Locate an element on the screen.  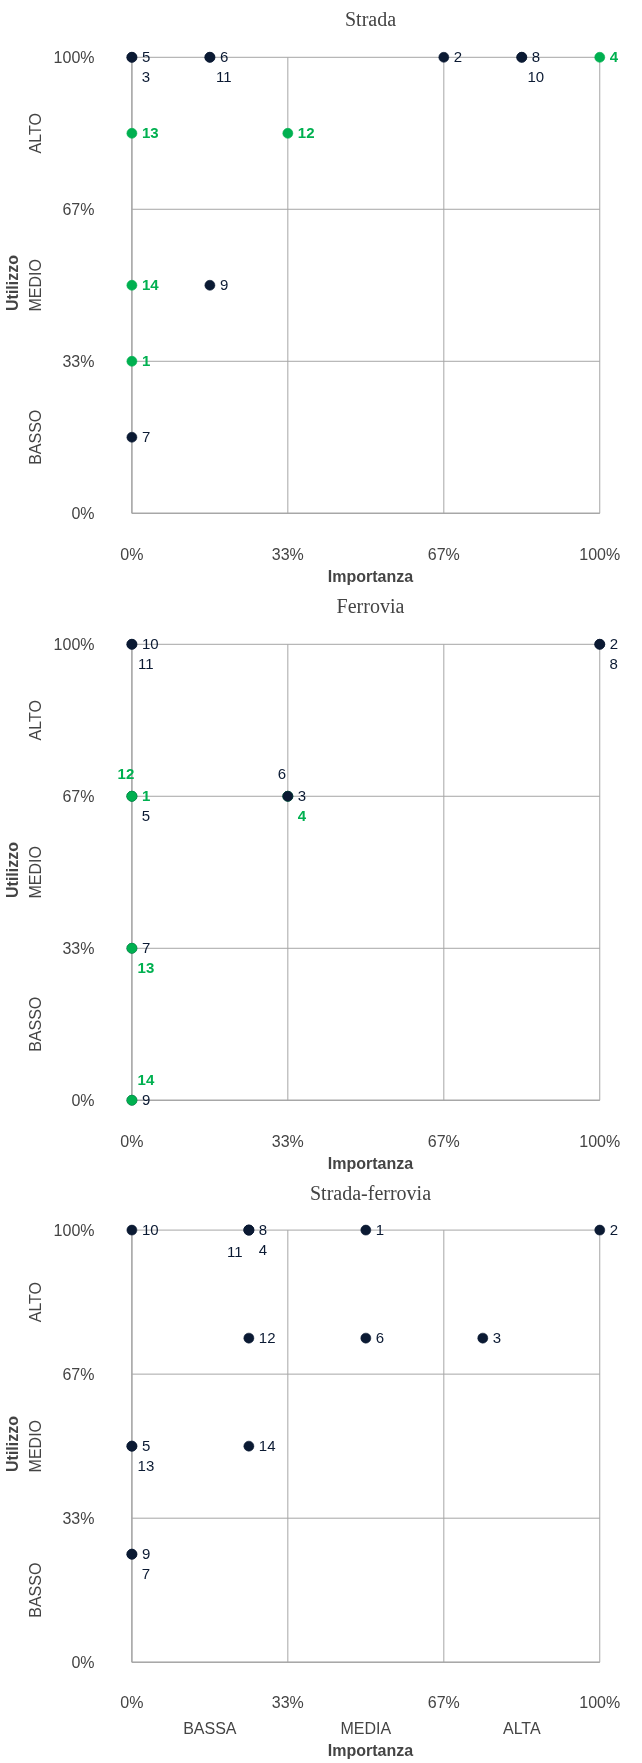
text: MEDIA is located at coordinates (366, 1728).